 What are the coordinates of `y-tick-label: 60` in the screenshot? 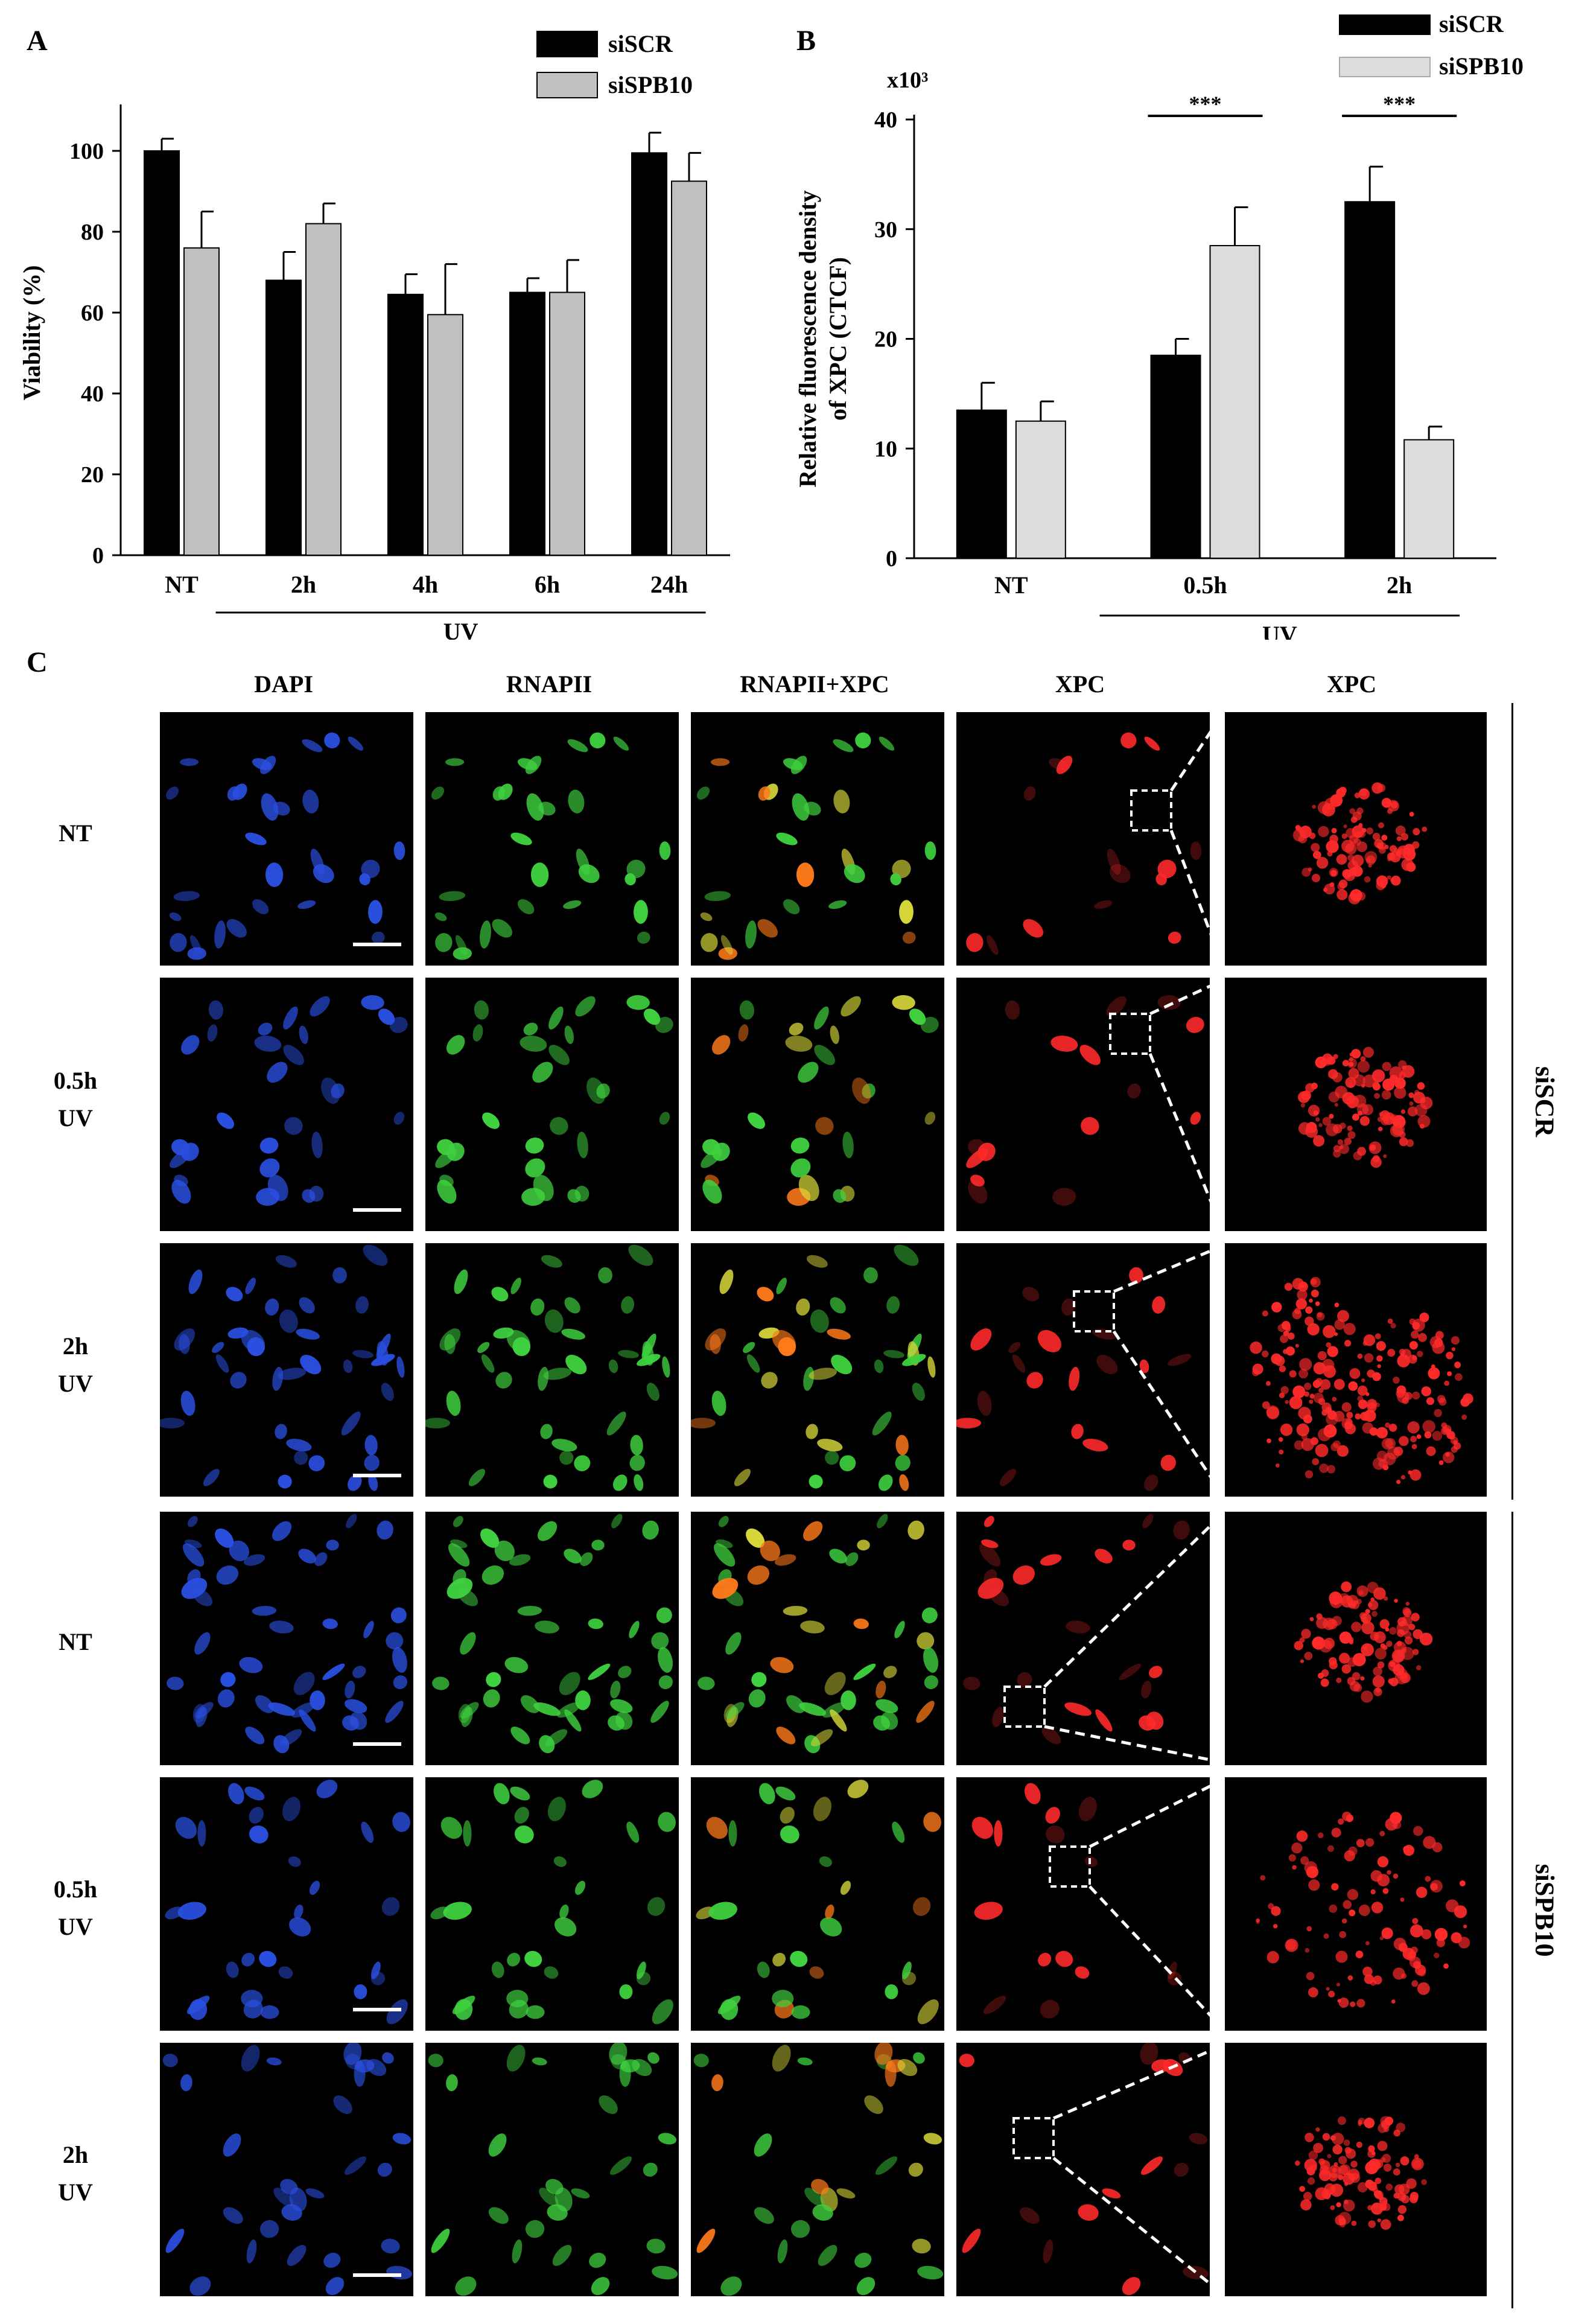 It's located at (92, 313).